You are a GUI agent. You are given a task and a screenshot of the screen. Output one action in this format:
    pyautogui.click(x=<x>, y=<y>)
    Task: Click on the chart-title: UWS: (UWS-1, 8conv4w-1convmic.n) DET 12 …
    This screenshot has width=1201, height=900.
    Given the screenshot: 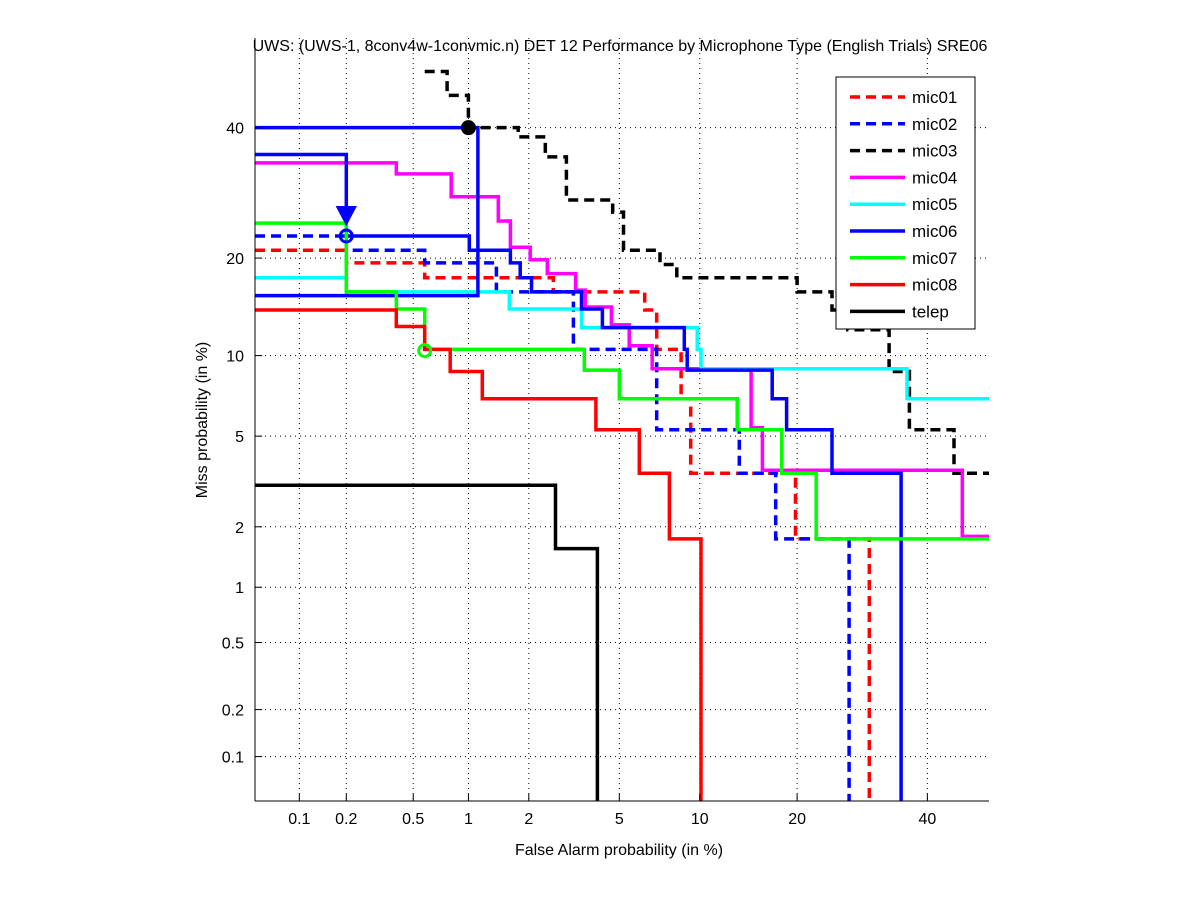 What is the action you would take?
    pyautogui.click(x=620, y=46)
    